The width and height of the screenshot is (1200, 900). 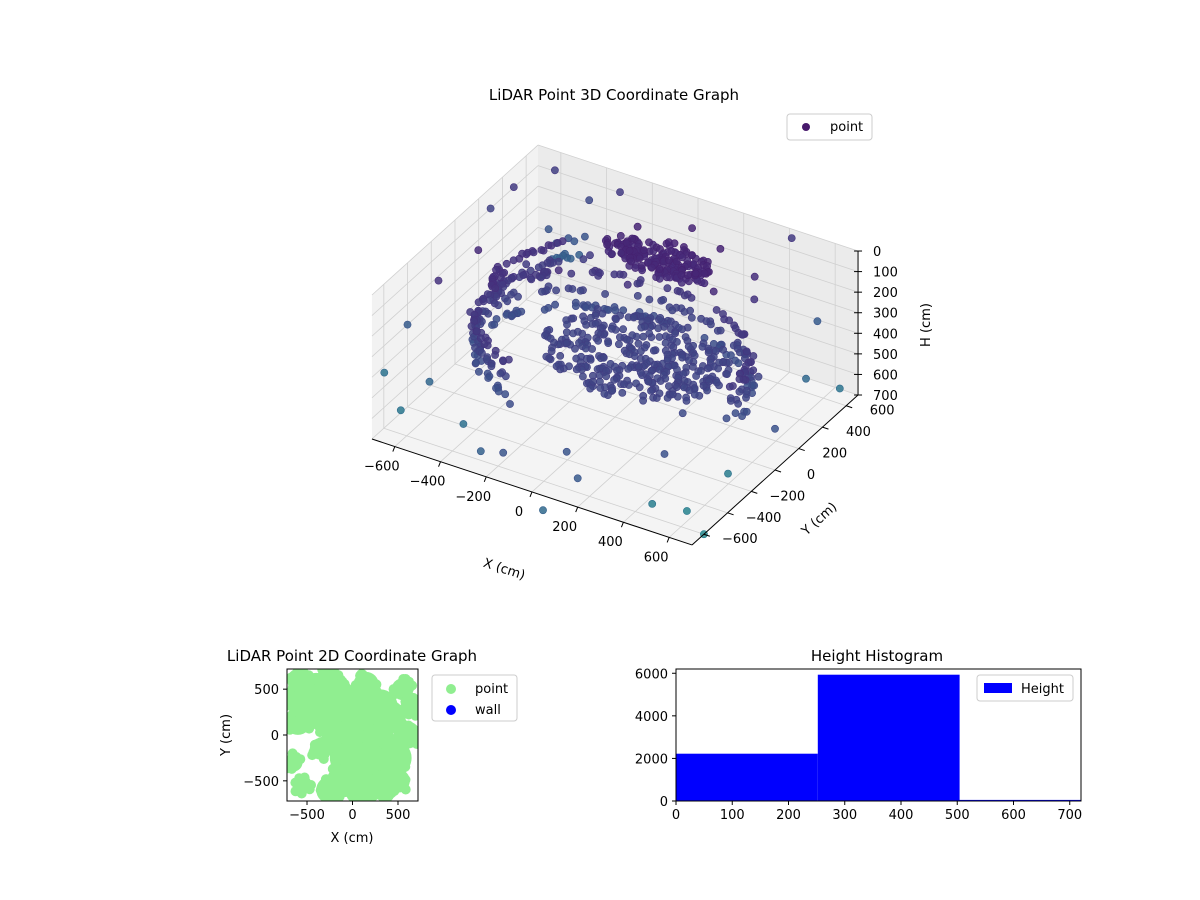 I want to click on grid-line-z-left, so click(x=455, y=220).